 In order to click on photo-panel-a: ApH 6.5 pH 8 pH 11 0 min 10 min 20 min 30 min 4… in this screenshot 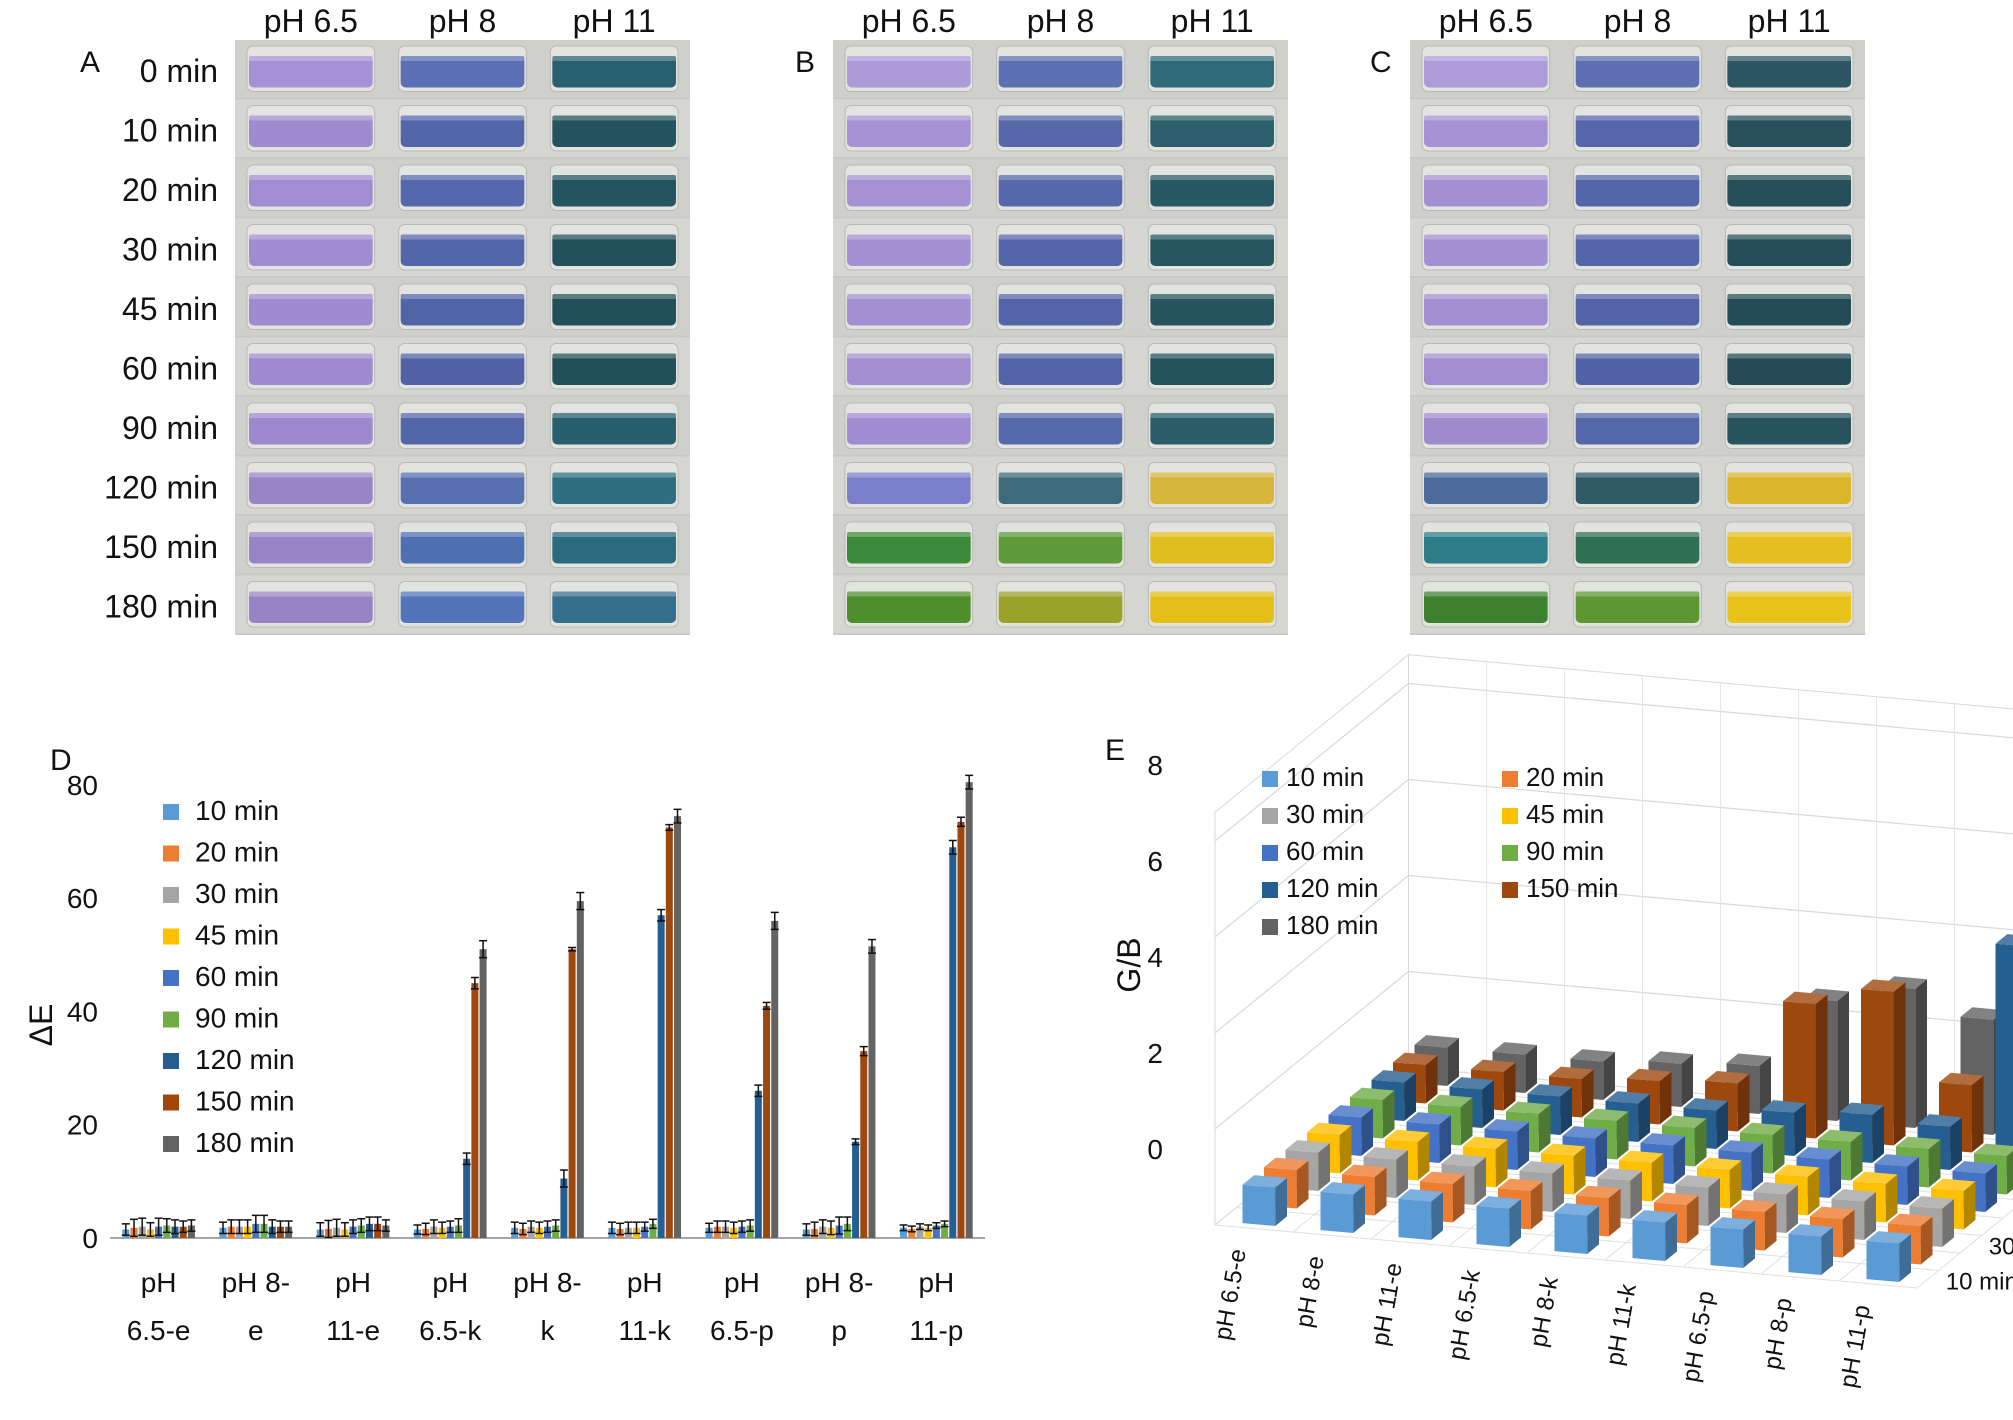, I will do `click(385, 319)`.